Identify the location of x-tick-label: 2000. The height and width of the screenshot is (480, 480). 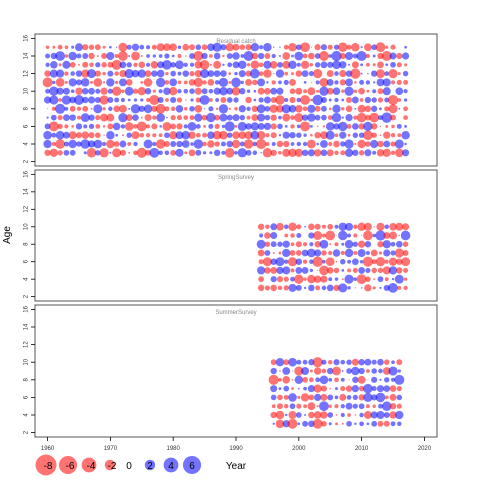
(299, 449).